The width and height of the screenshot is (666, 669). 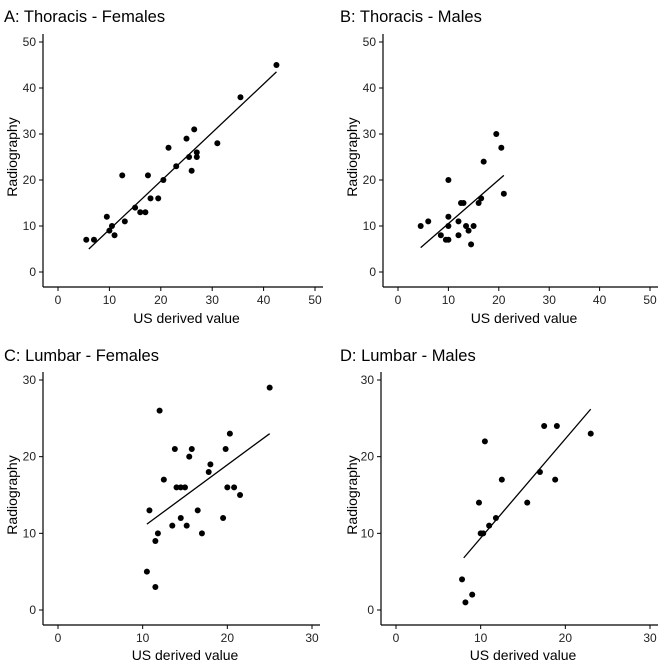 What do you see at coordinates (396, 638) in the screenshot?
I see `x-tick-label: 0` at bounding box center [396, 638].